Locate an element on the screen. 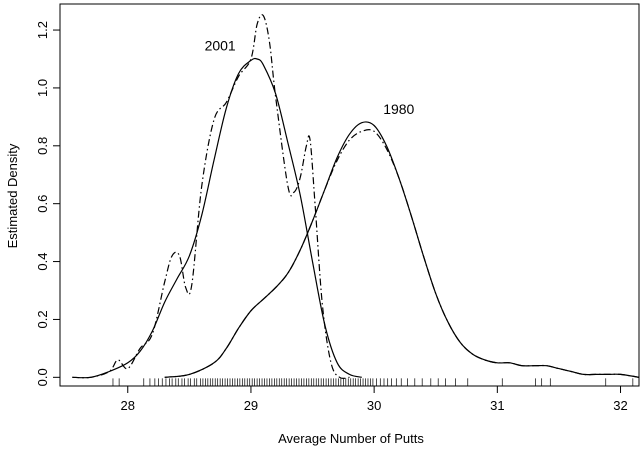 The height and width of the screenshot is (452, 640). annotation-2001: 2001 is located at coordinates (220, 45).